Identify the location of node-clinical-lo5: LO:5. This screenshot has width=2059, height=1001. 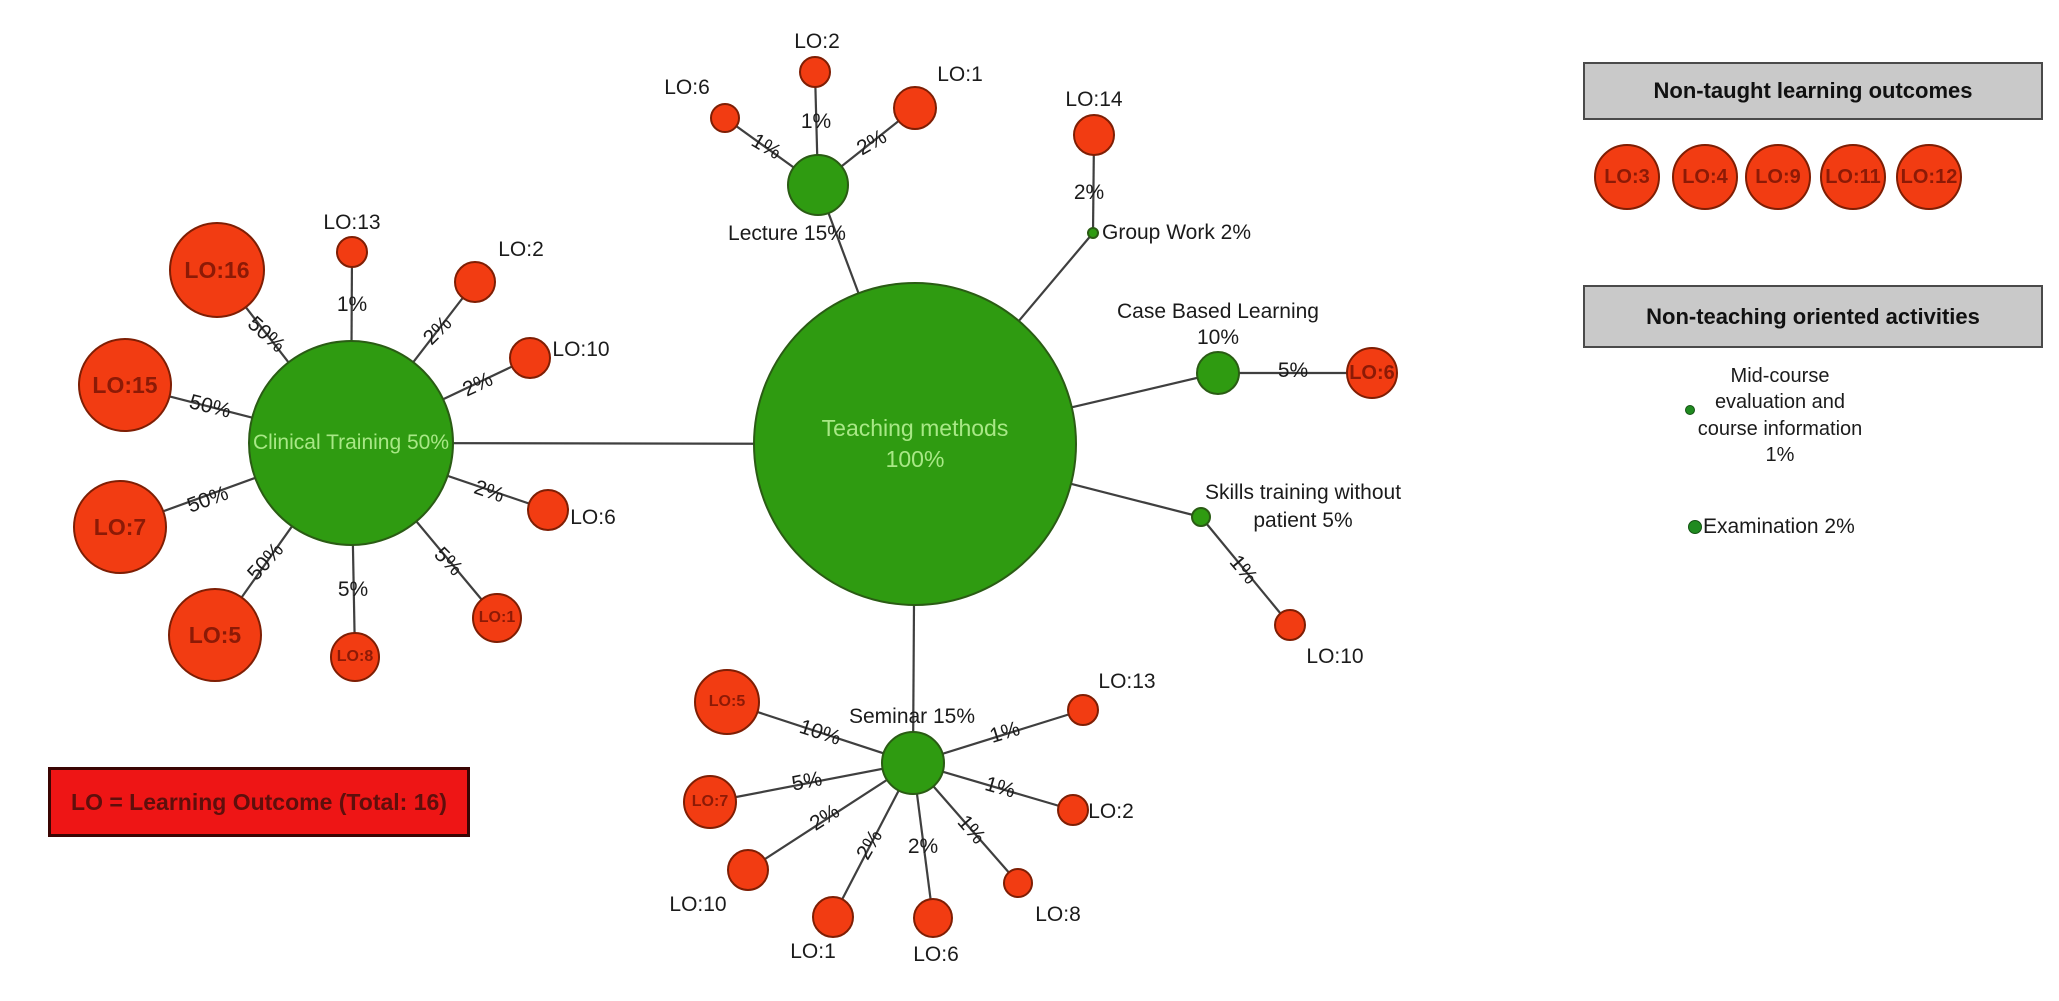
(215, 635).